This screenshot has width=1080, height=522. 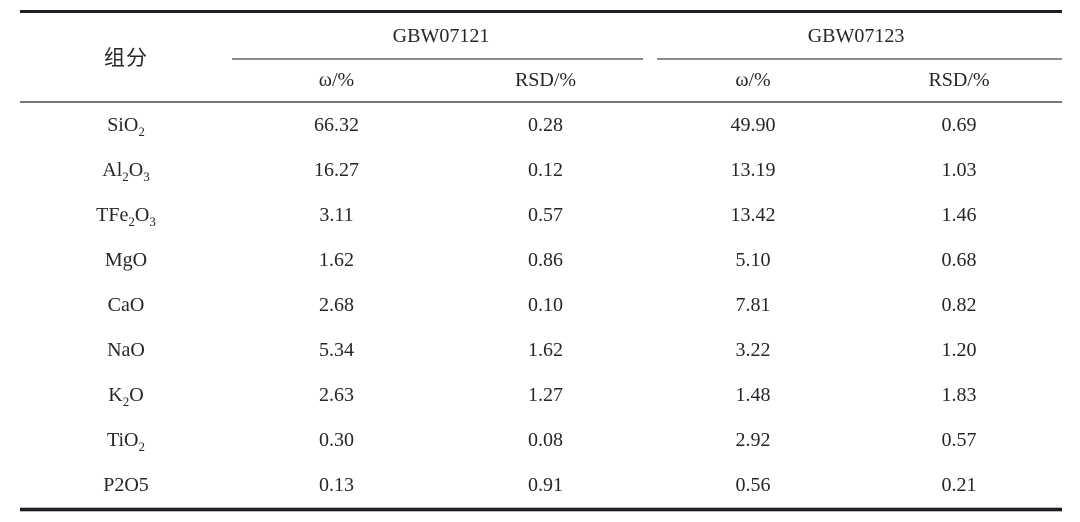 I want to click on table-row: NaO 5.34 1.62 3.22 1.20, so click(x=541, y=350).